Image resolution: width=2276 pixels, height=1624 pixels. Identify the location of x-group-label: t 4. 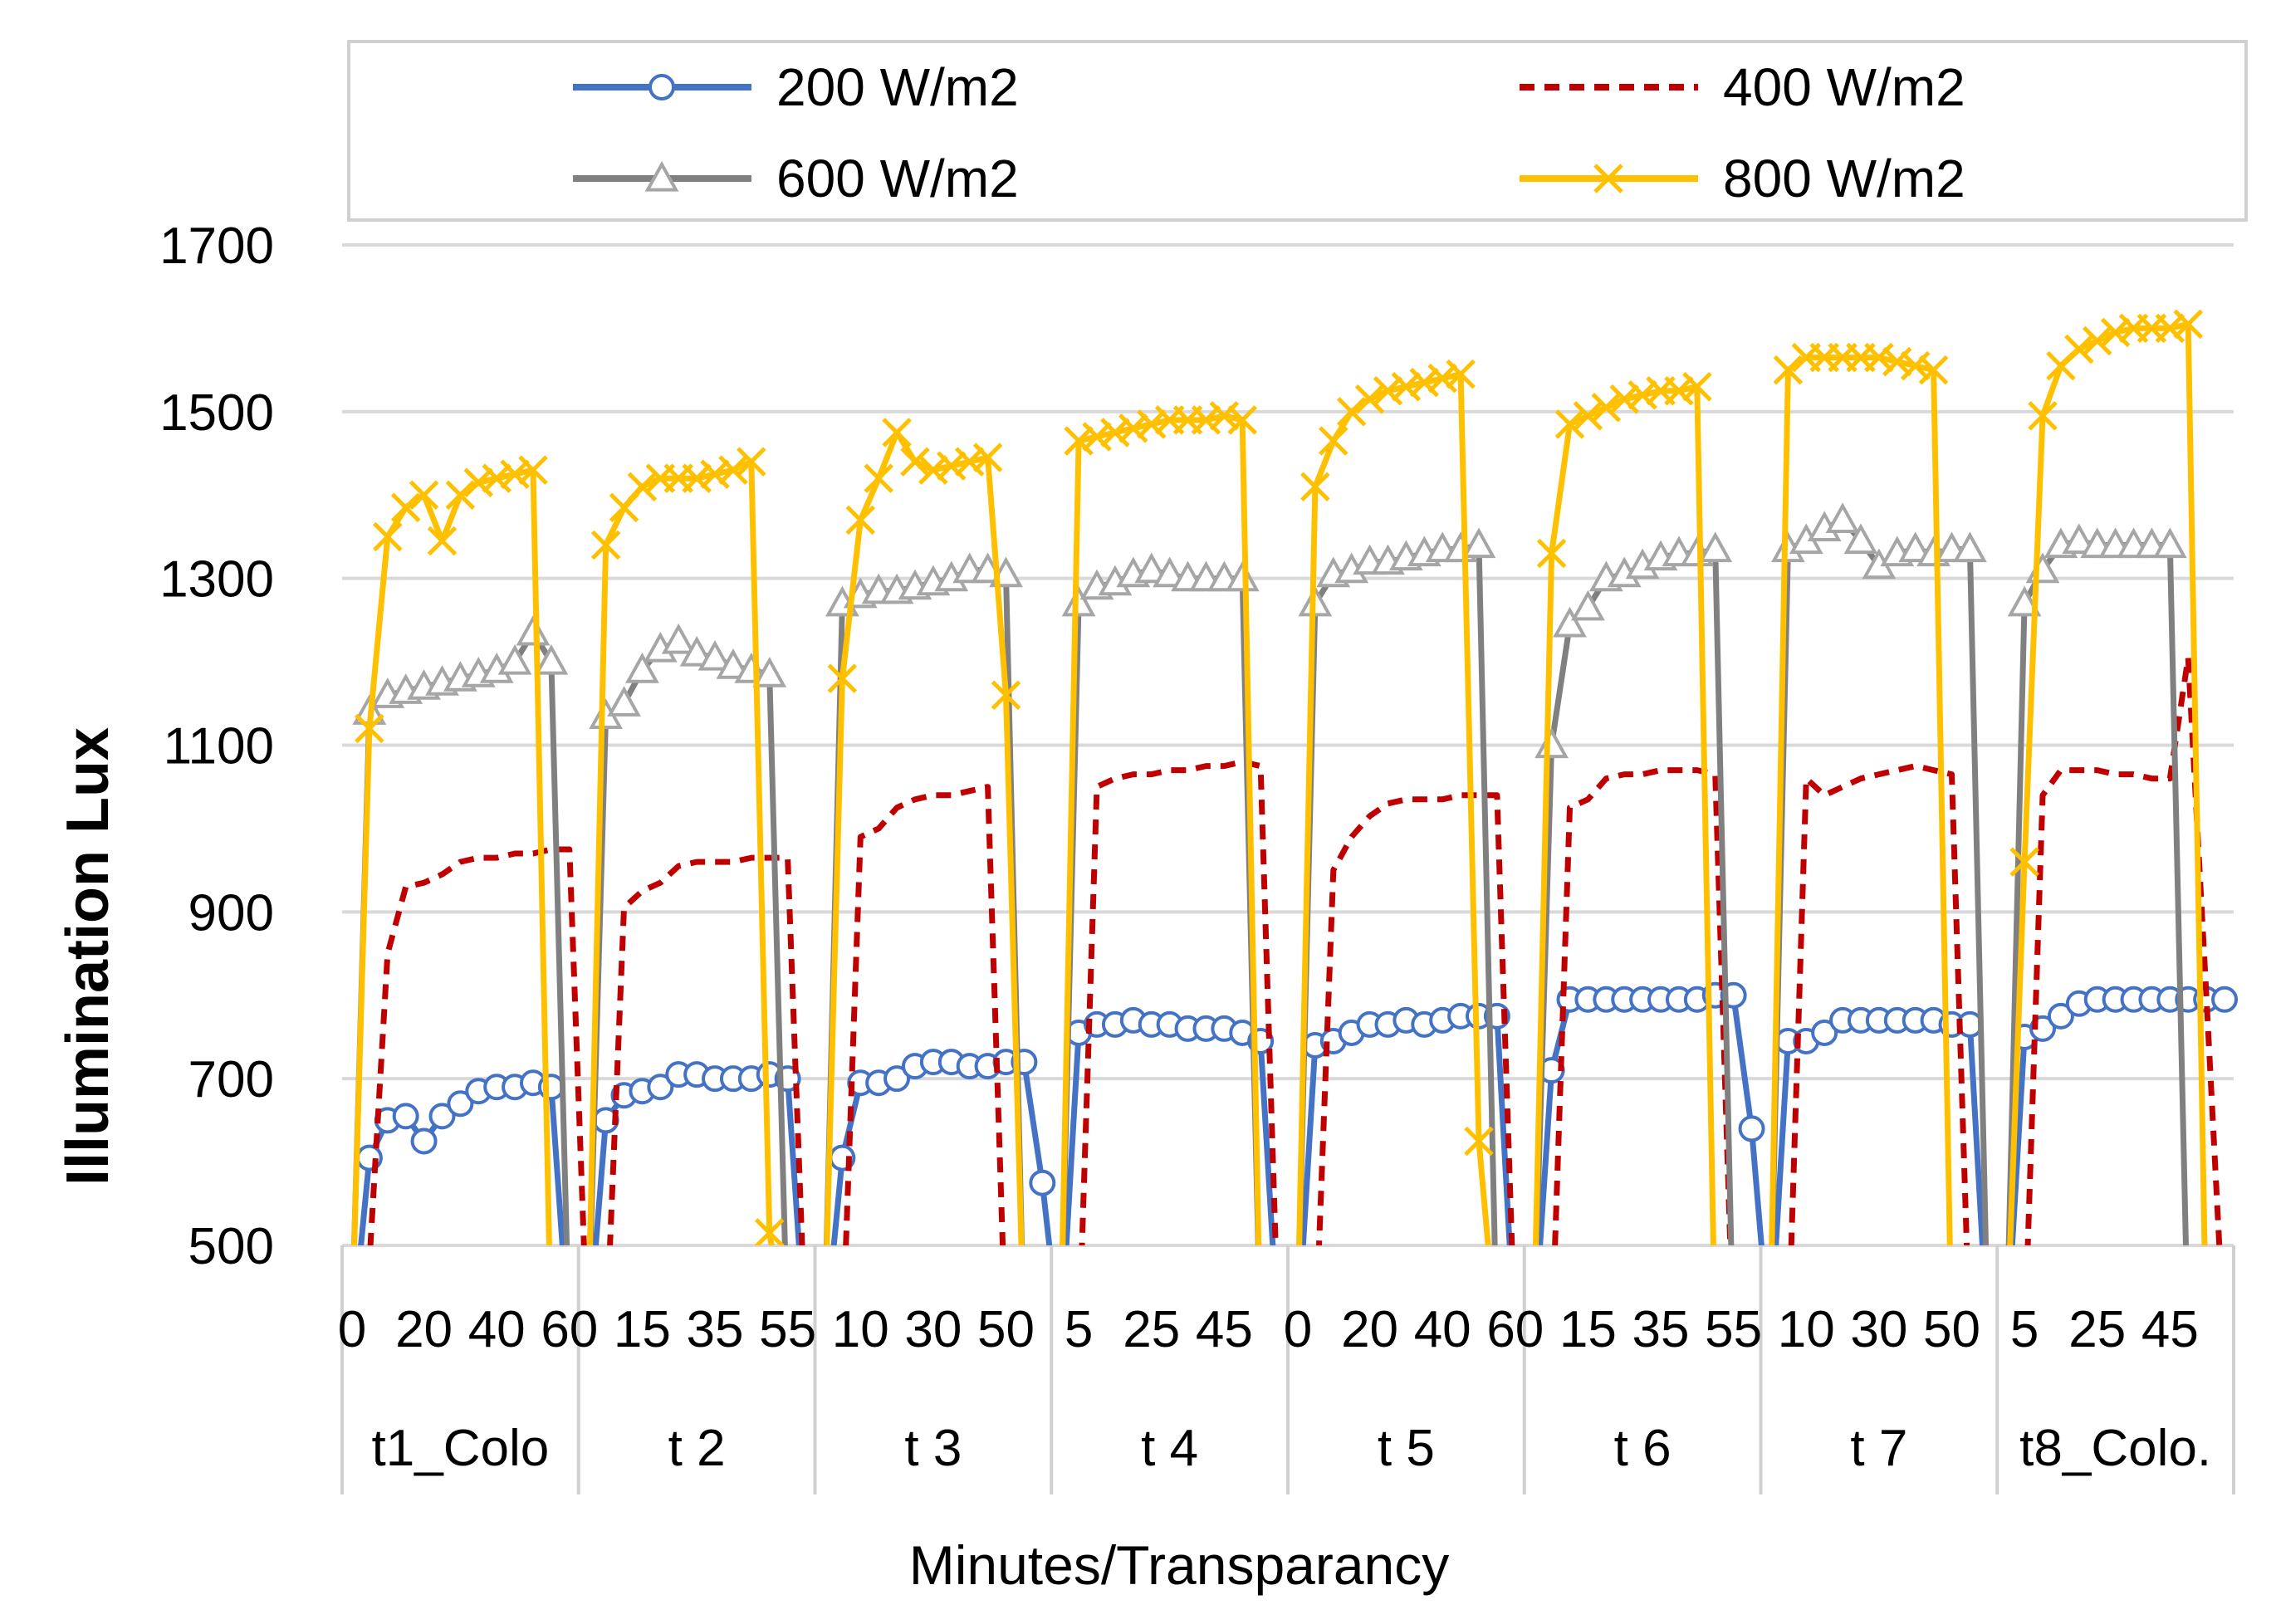
(1170, 1448).